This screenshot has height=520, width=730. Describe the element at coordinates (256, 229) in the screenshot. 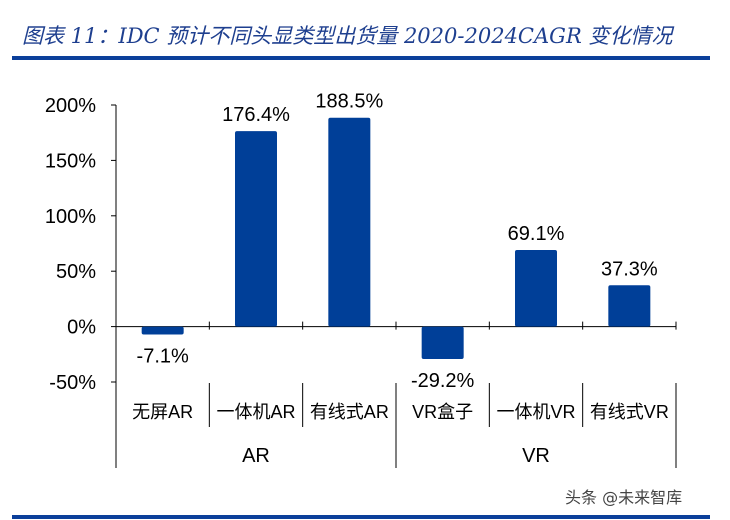

I see `bar-一体机AR` at that location.